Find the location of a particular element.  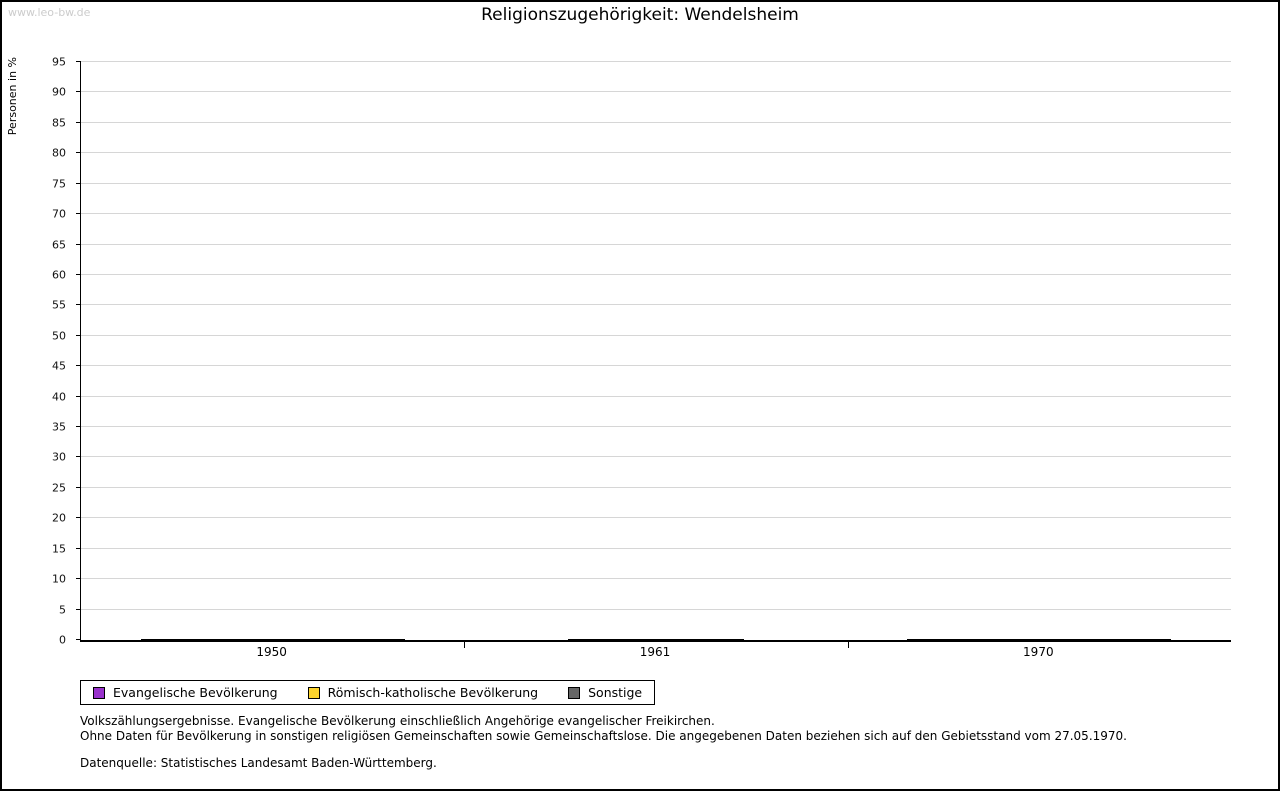

y-tick-label: 65 is located at coordinates (59, 245).